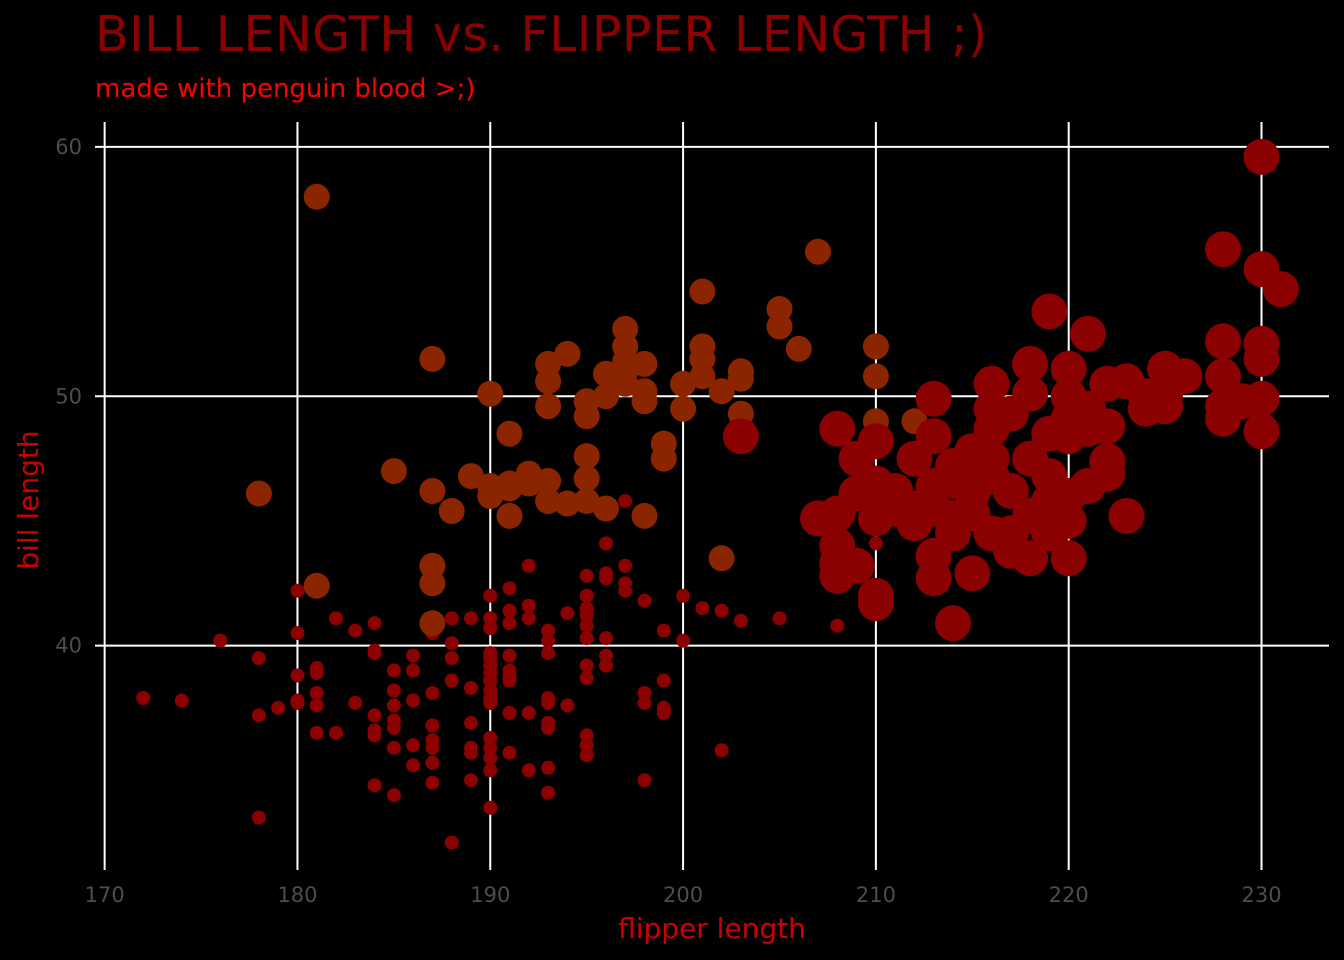 The image size is (1344, 960). What do you see at coordinates (683, 895) in the screenshot?
I see `x-tick-label: 200` at bounding box center [683, 895].